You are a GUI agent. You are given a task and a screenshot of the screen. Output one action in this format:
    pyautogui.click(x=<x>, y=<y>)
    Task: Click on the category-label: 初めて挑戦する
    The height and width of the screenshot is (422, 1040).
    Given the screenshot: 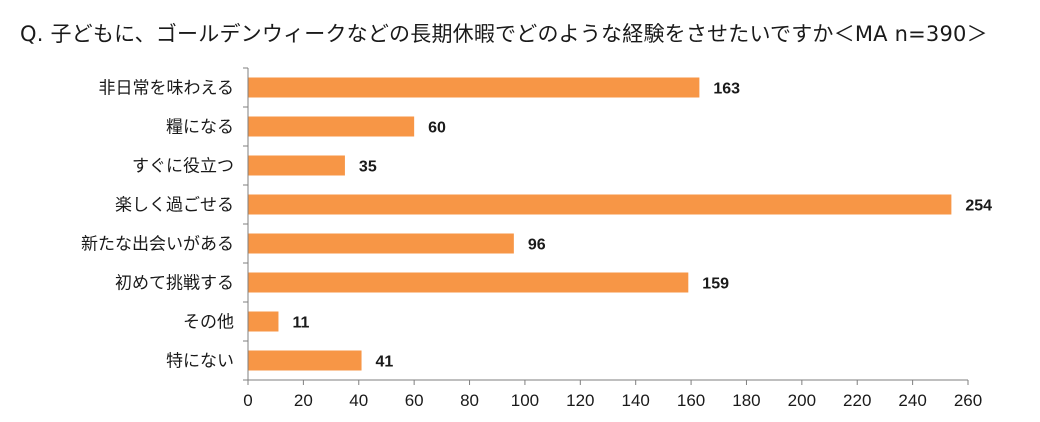 What is the action you would take?
    pyautogui.click(x=174, y=284)
    